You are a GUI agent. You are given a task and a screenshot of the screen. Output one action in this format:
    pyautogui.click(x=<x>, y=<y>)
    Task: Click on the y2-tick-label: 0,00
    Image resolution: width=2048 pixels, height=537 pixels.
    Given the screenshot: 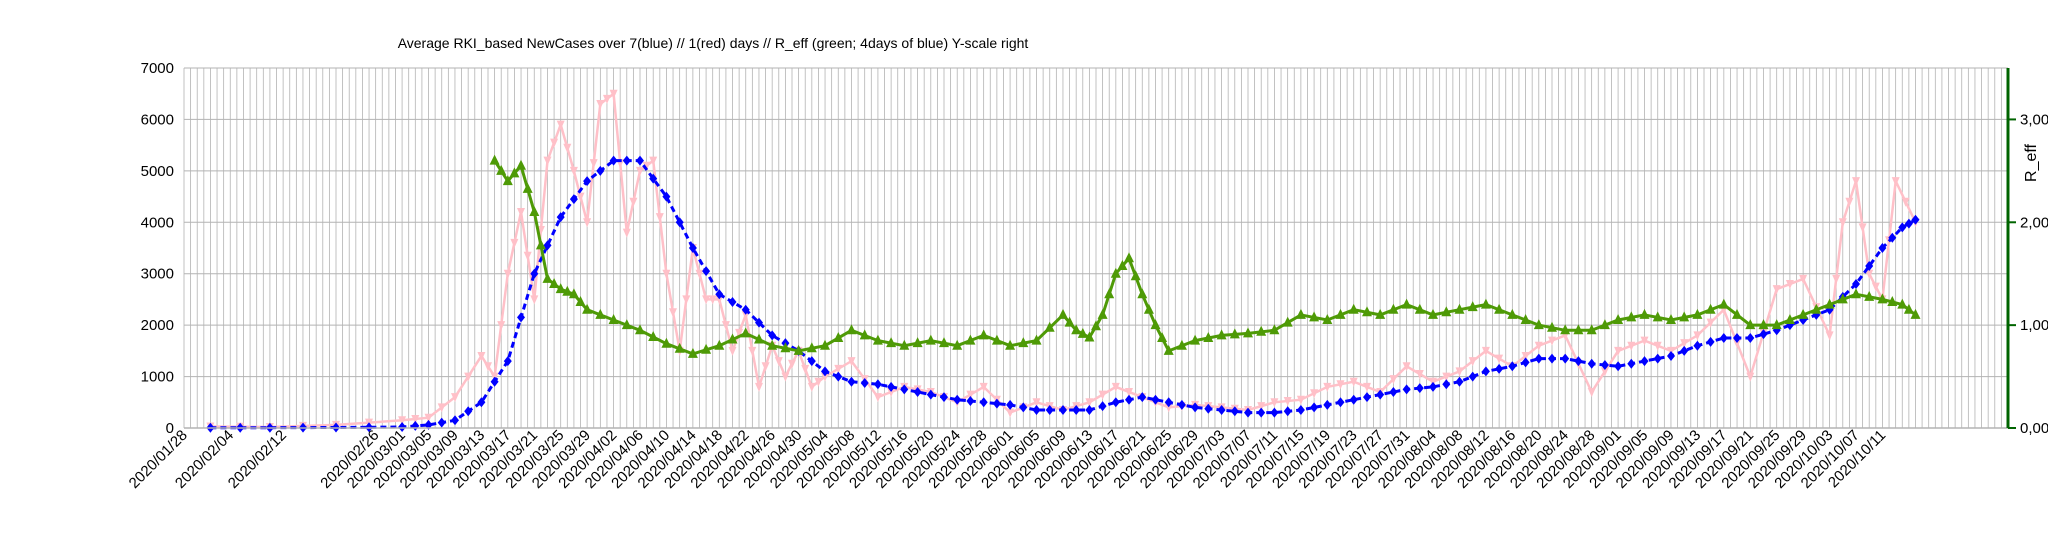 What is the action you would take?
    pyautogui.click(x=2034, y=428)
    